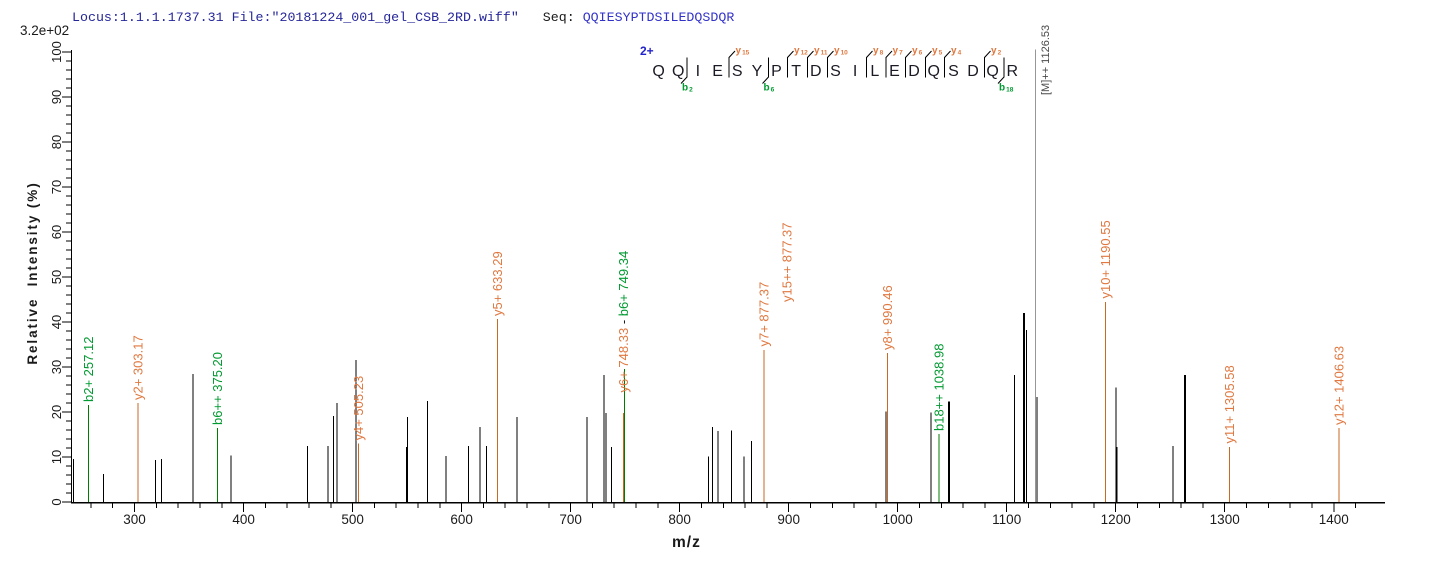  What do you see at coordinates (917, 51) in the screenshot?
I see `svg-text: y6` at bounding box center [917, 51].